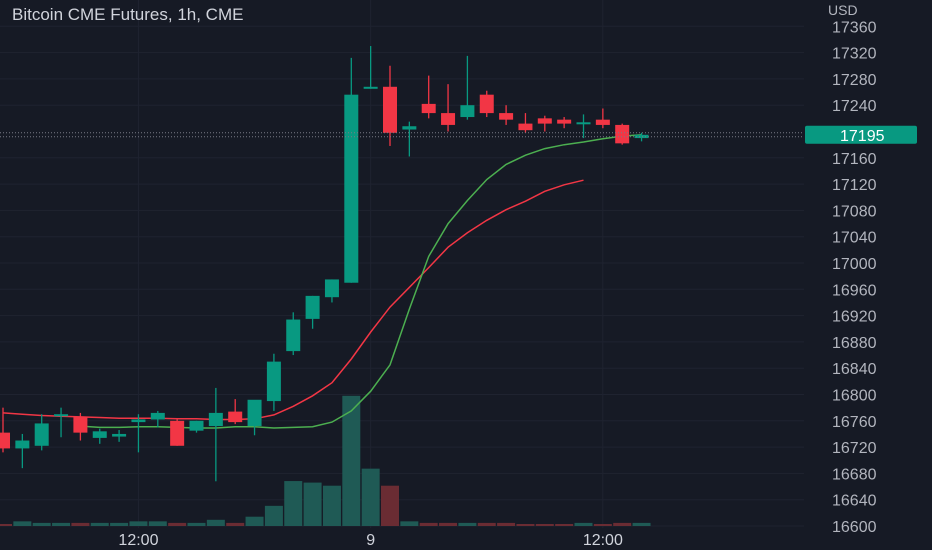 The height and width of the screenshot is (550, 932). What do you see at coordinates (854, 369) in the screenshot?
I see `y-tick-label: 16840` at bounding box center [854, 369].